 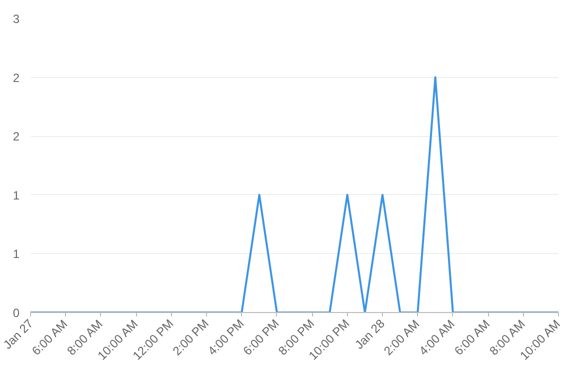 What do you see at coordinates (16, 19) in the screenshot?
I see `y-tick-label: 3` at bounding box center [16, 19].